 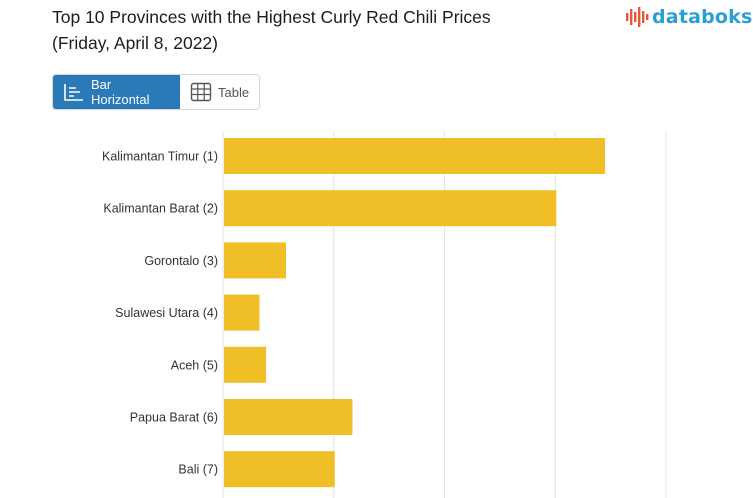 I want to click on logo-text: databoks, so click(x=702, y=17).